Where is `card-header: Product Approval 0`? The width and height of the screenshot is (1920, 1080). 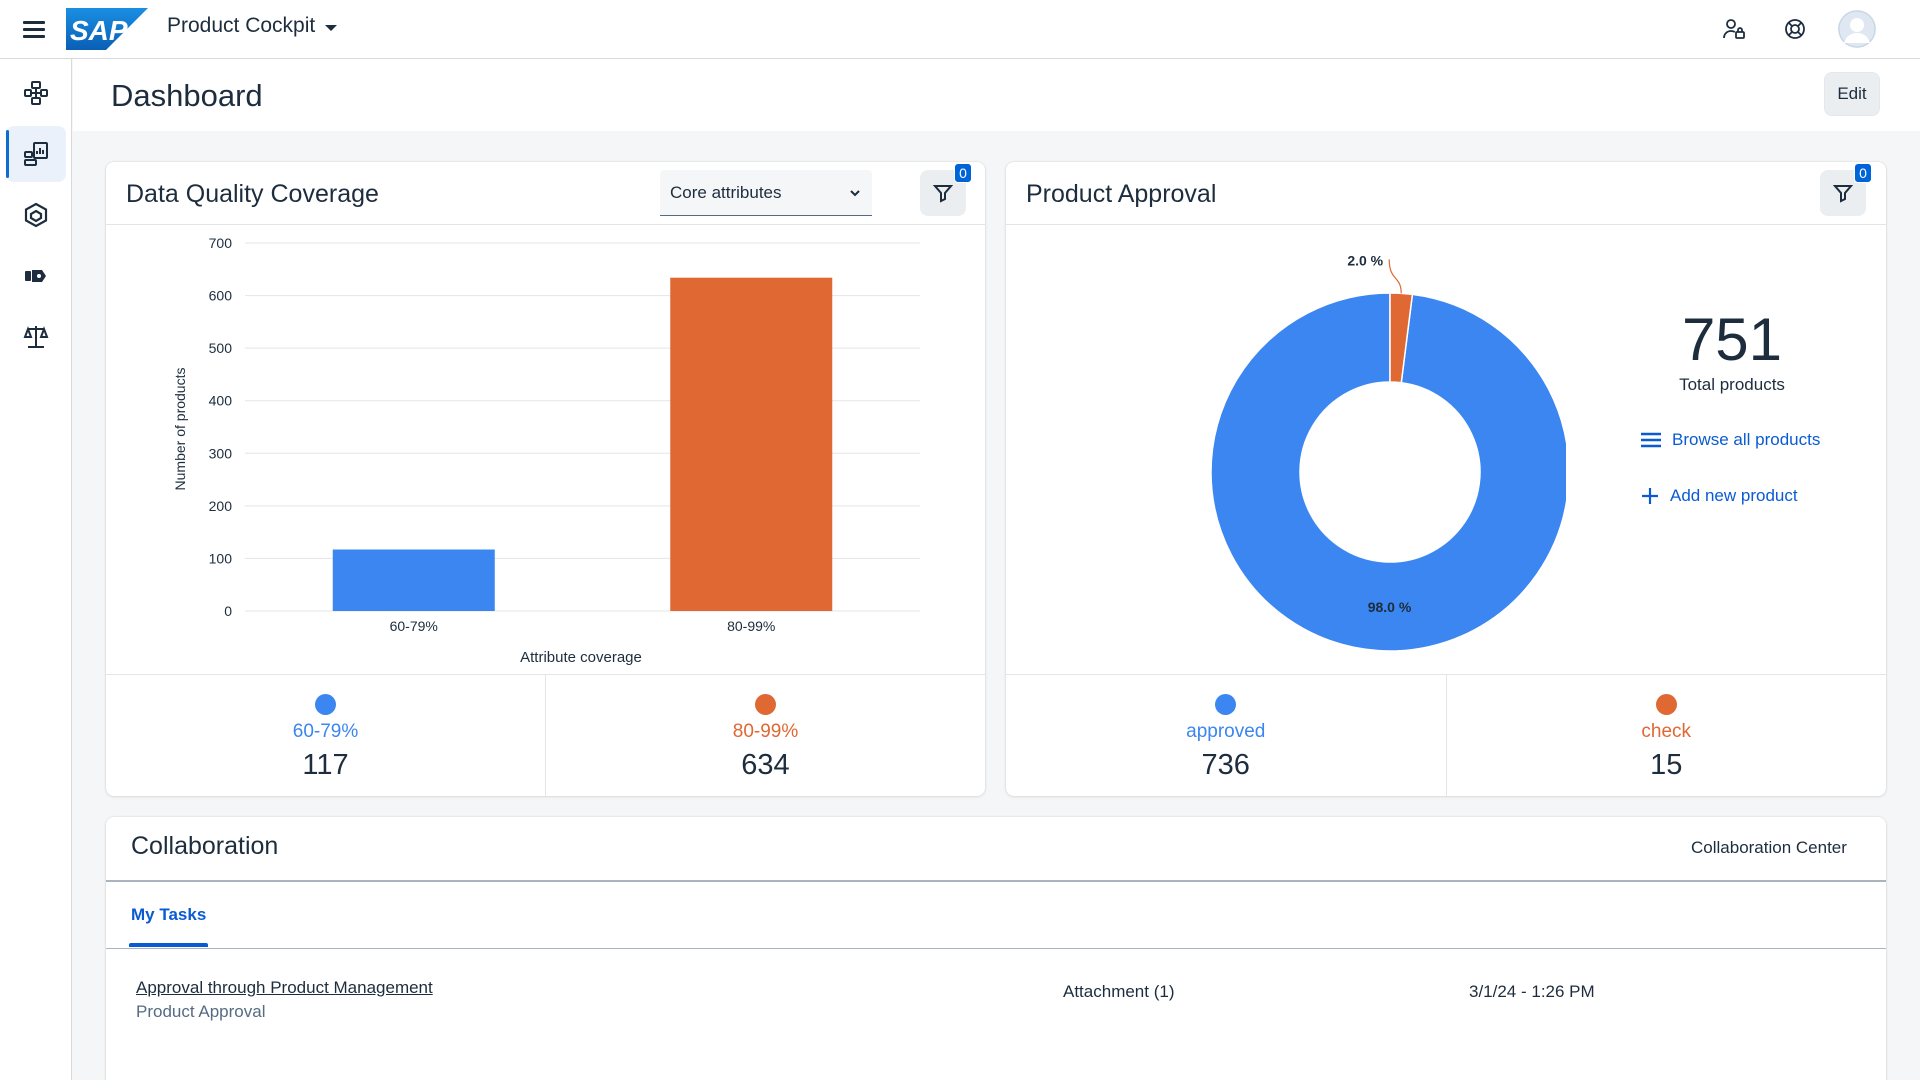 card-header: Product Approval 0 is located at coordinates (1446, 193).